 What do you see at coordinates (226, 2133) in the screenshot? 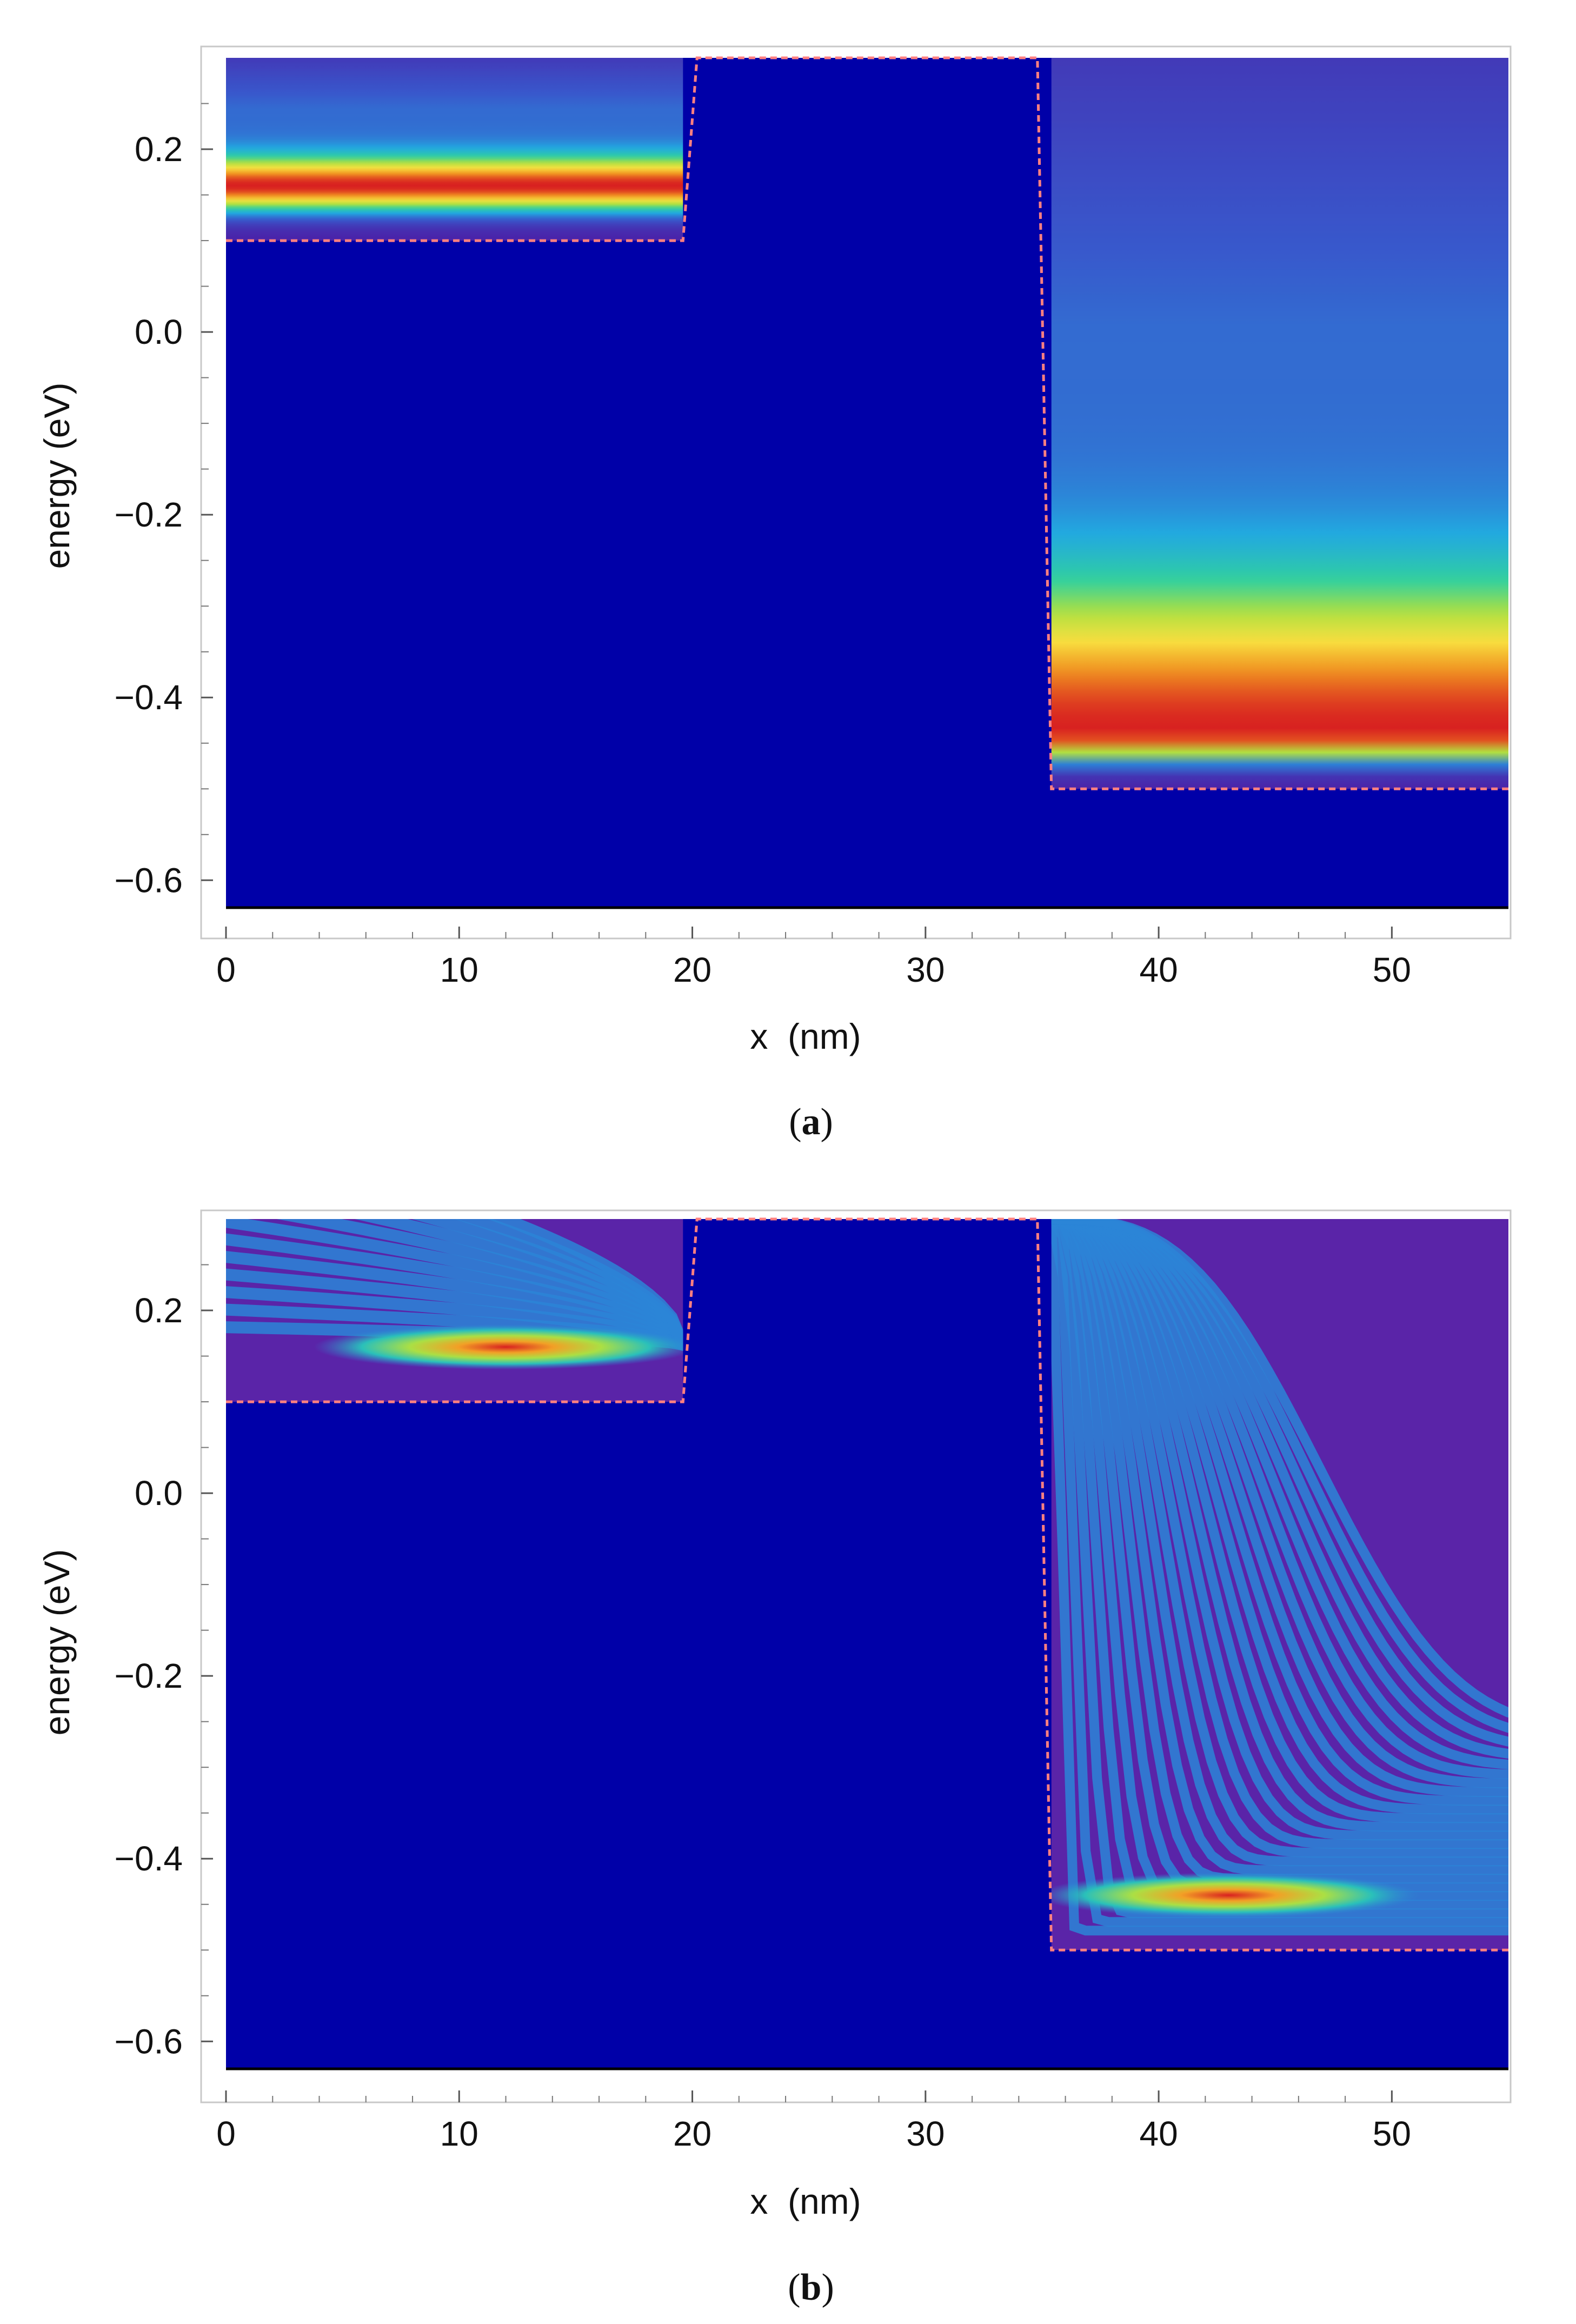
I see `panel-b-x-tick-label: 0` at bounding box center [226, 2133].